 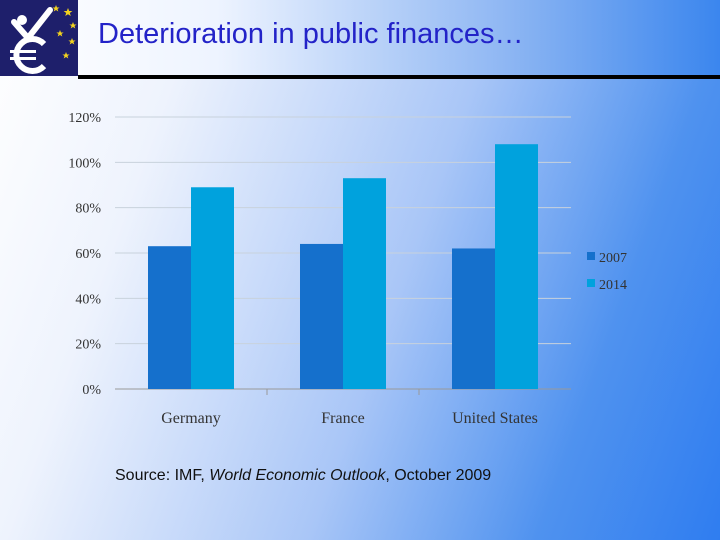 I want to click on bar-2007-france, so click(x=321, y=316).